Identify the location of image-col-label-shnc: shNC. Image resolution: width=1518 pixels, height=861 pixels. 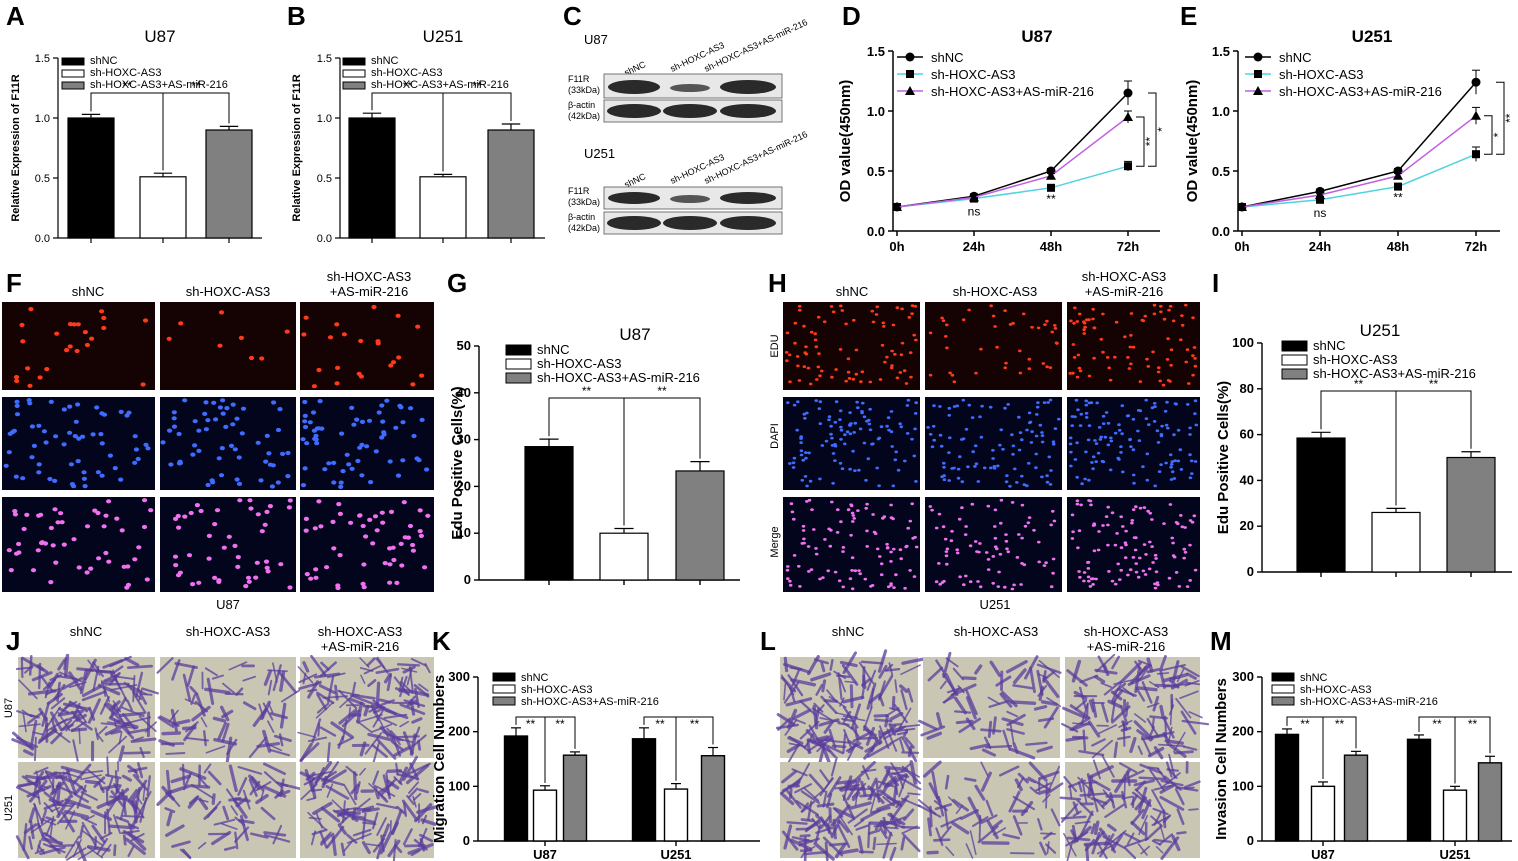
(848, 631).